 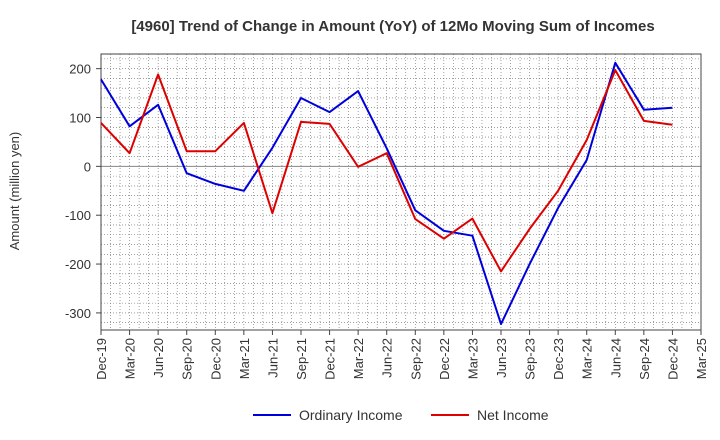 What do you see at coordinates (387, 358) in the screenshot?
I see `x-tick-label: Jun-22` at bounding box center [387, 358].